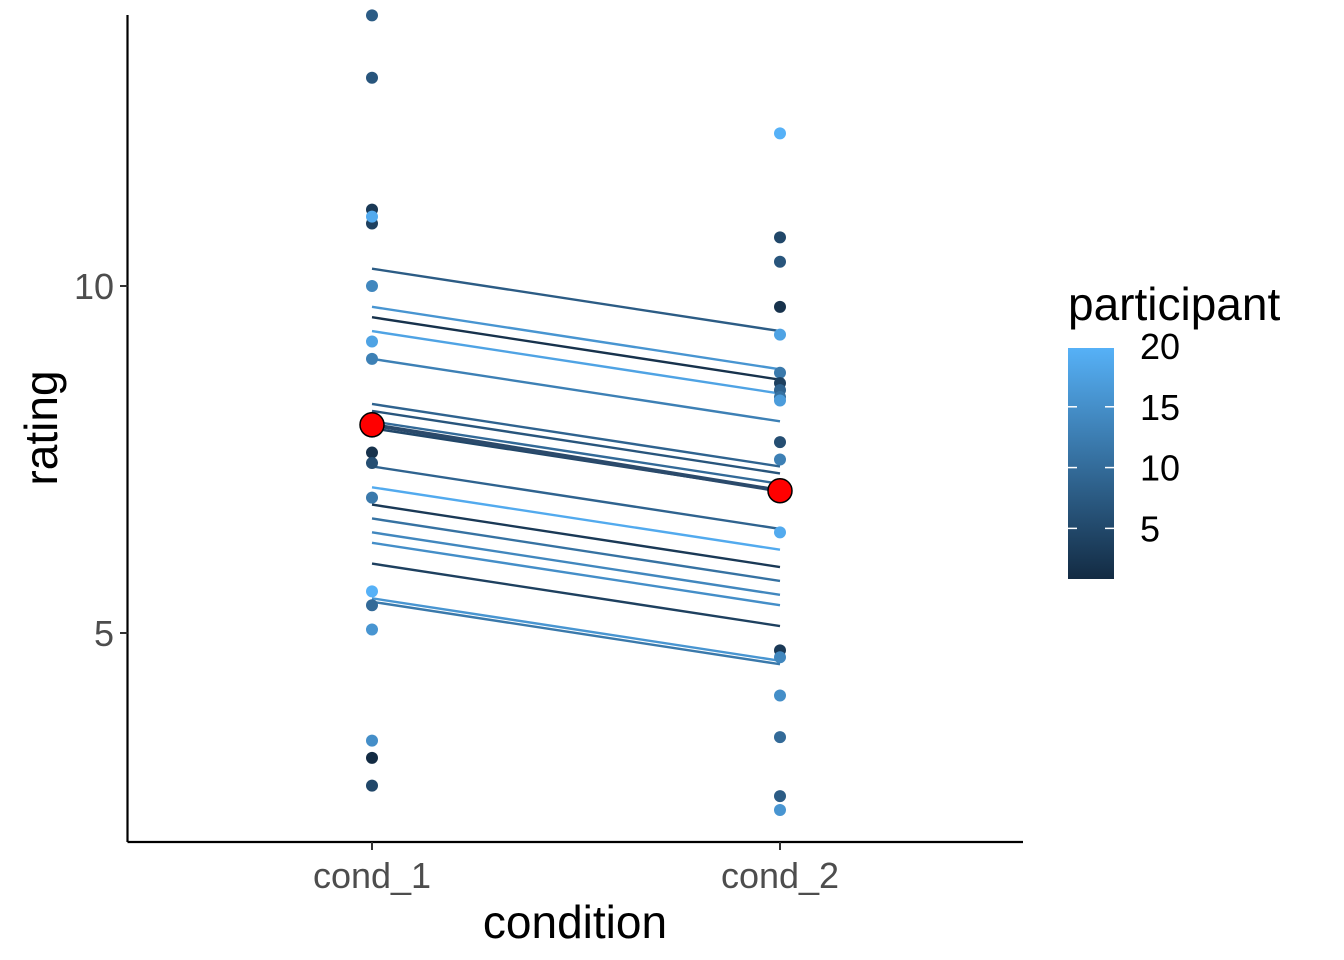 Image resolution: width=1344 pixels, height=960 pixels. What do you see at coordinates (576, 869) in the screenshot?
I see `x-axis-ticks: cond_1 cond_2` at bounding box center [576, 869].